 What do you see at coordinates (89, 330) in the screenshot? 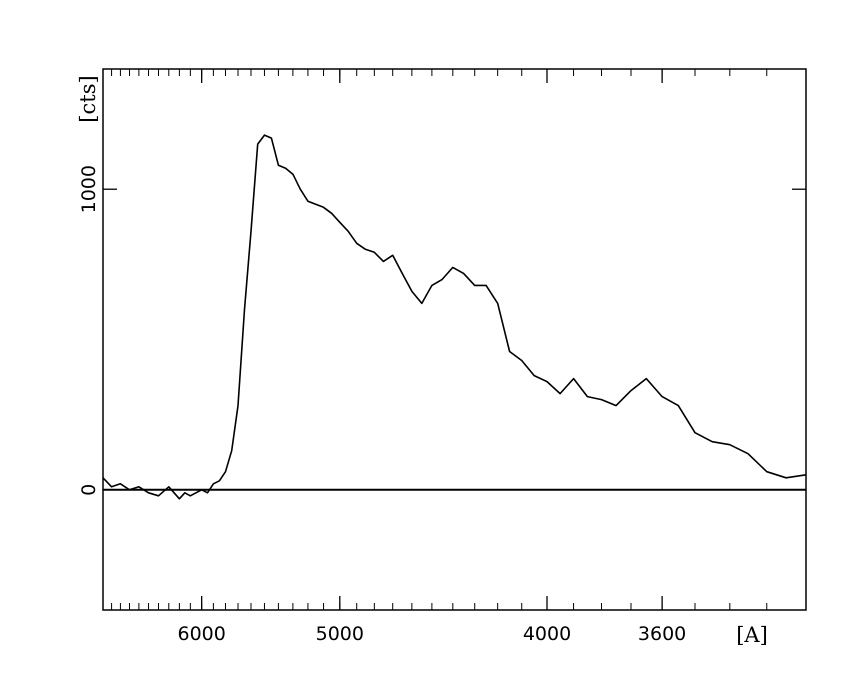
I see `y-tick-labels: 0 1000` at bounding box center [89, 330].